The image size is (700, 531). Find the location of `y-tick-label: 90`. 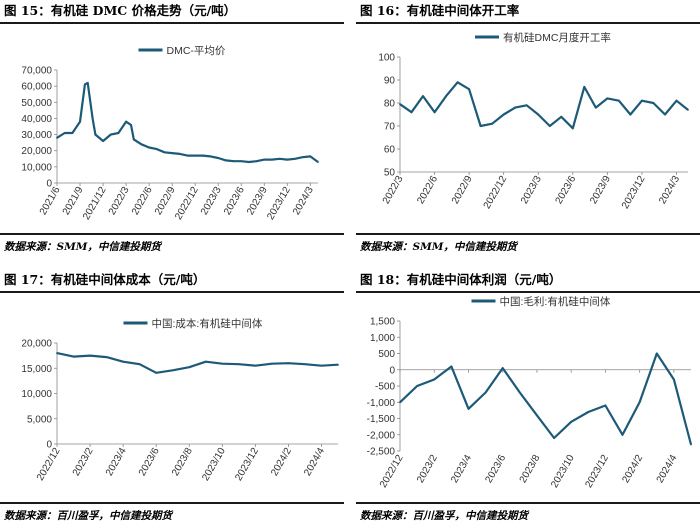

y-tick-label: 90 is located at coordinates (390, 81).